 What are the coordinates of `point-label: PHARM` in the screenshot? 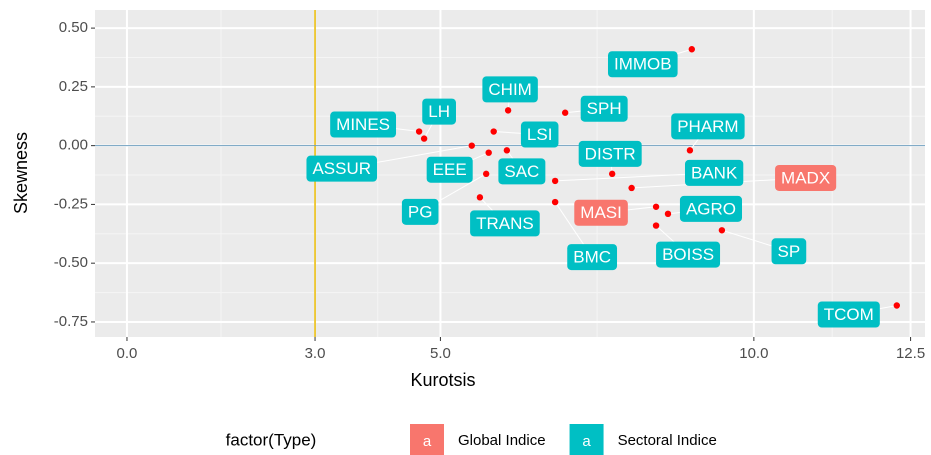 It's located at (708, 132).